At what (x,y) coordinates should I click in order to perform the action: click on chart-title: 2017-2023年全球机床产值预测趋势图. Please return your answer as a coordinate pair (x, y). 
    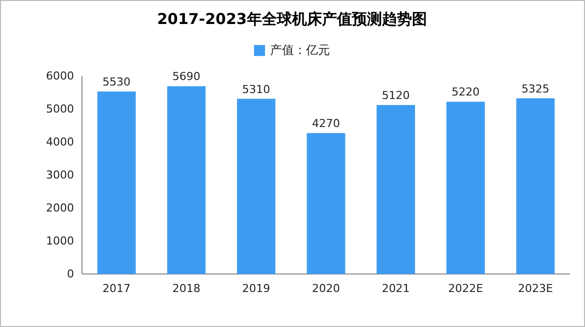
    Looking at the image, I should click on (292, 19).